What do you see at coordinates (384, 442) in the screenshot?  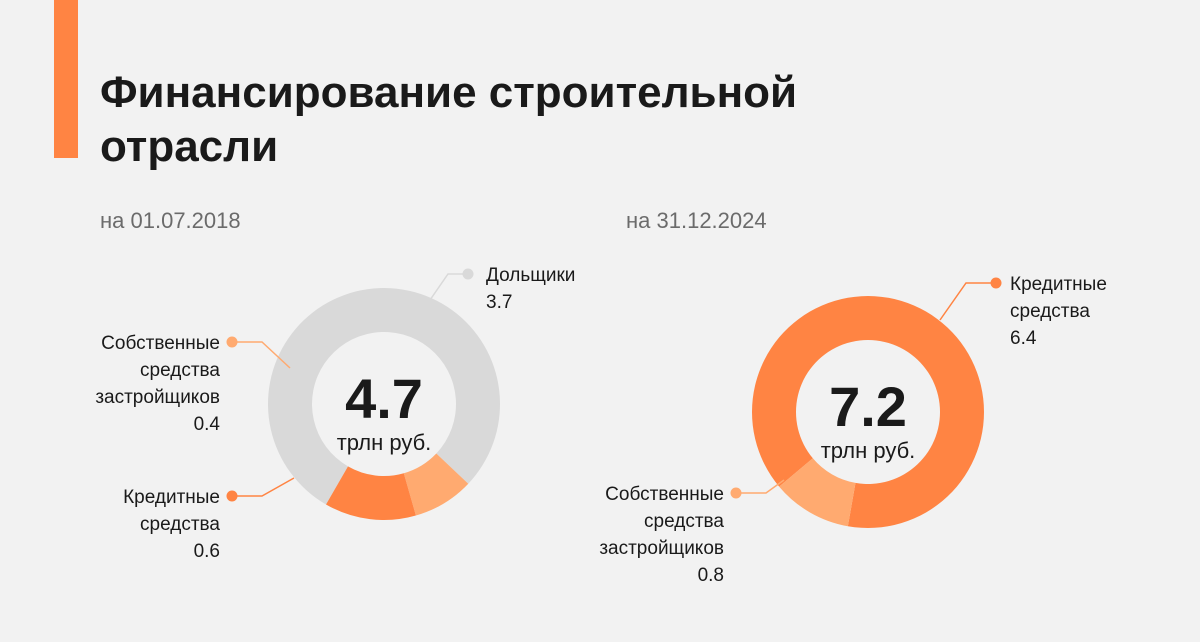 I see `chart-1-unit: трлн руб.` at bounding box center [384, 442].